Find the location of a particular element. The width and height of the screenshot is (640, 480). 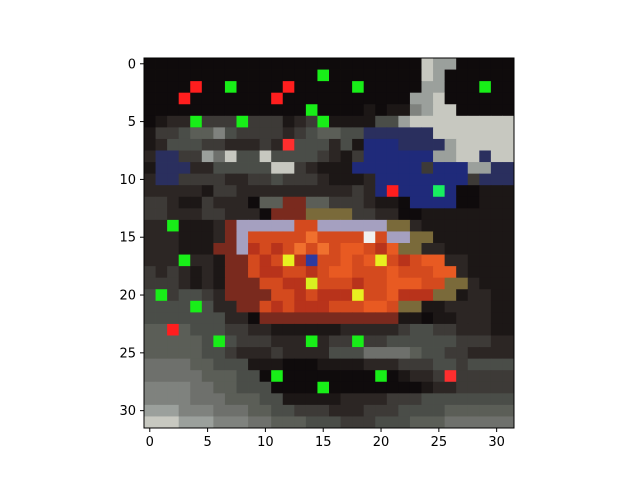

x-tick-label: 5 is located at coordinates (207, 442).